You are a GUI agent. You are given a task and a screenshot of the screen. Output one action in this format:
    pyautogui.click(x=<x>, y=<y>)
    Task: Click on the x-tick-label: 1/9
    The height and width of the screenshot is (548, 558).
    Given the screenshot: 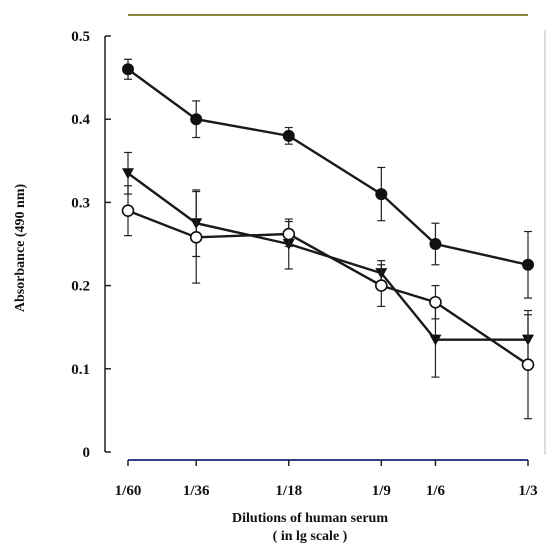 What is the action you would take?
    pyautogui.click(x=381, y=491)
    